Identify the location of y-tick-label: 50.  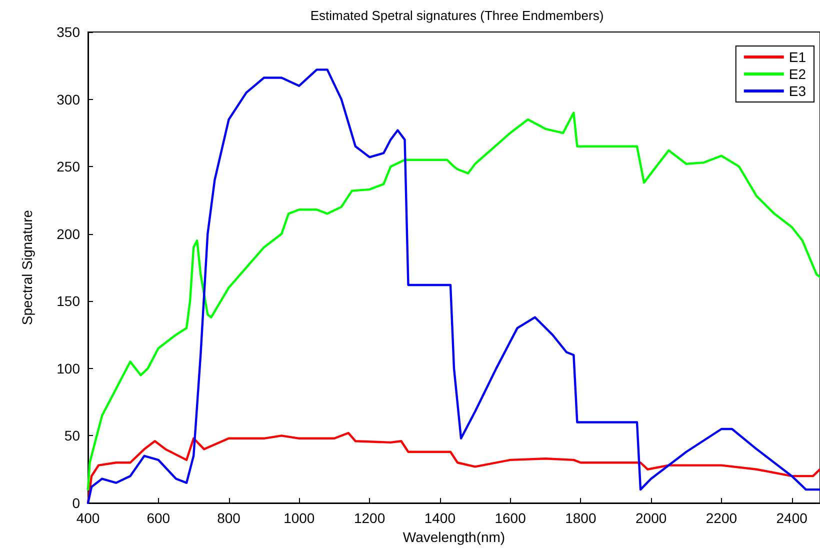
(72, 436).